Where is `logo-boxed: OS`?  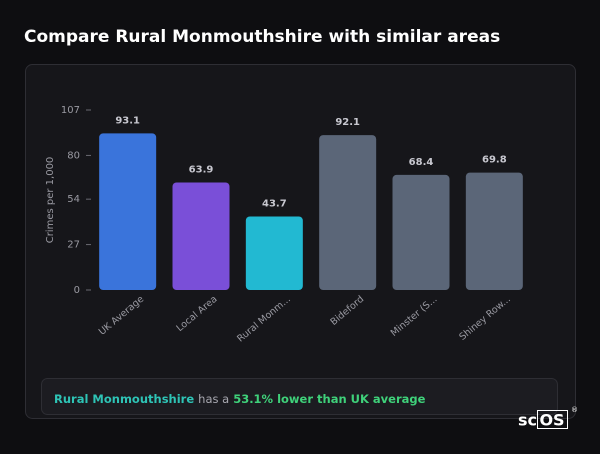 logo-boxed: OS is located at coordinates (551, 420).